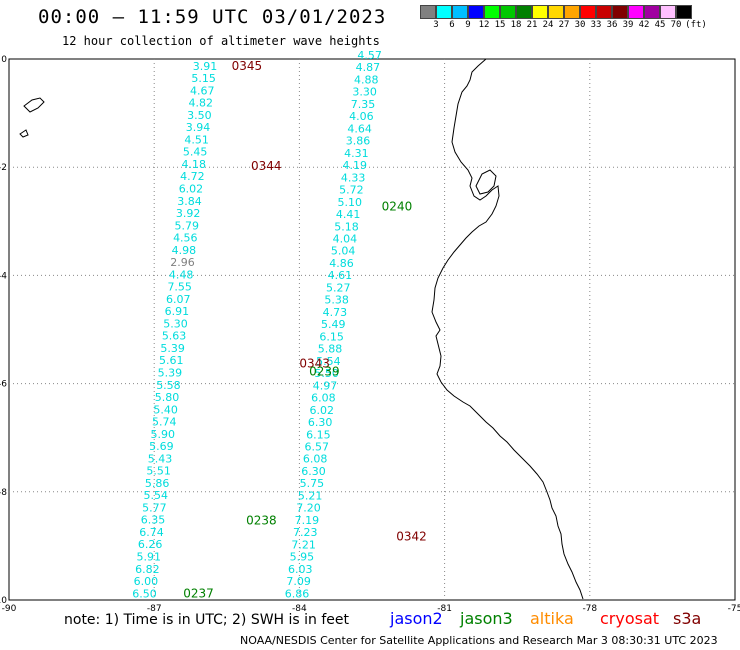 The height and width of the screenshot is (650, 740). Describe the element at coordinates (341, 263) in the screenshot. I see `track-b-swh-label: 4.86` at that location.